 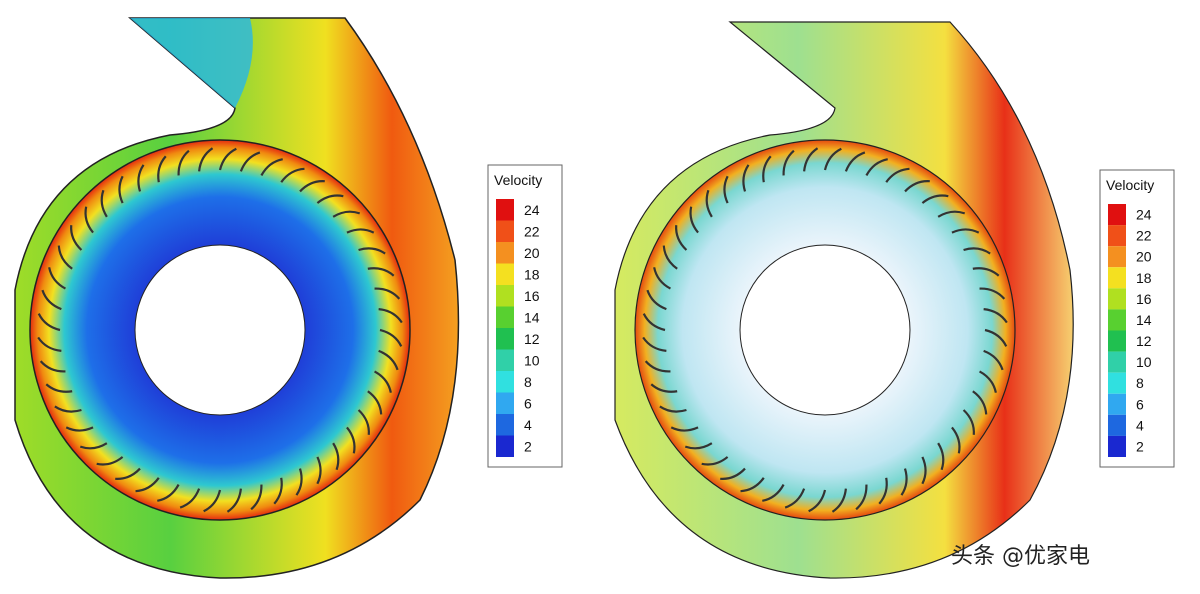 What do you see at coordinates (1020, 556) in the screenshot?
I see `watermark: 头条 @优家电` at bounding box center [1020, 556].